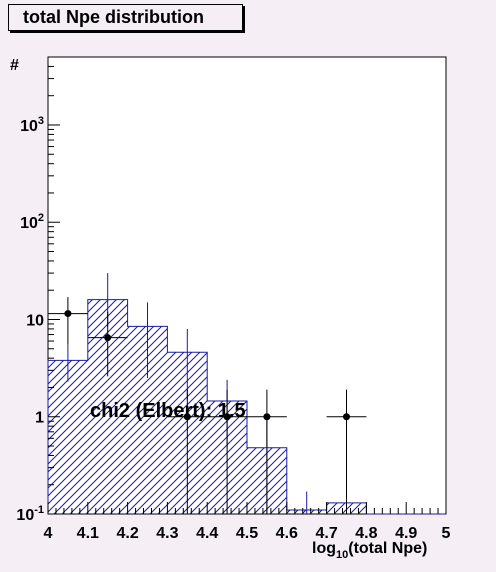  Describe the element at coordinates (207, 533) in the screenshot. I see `x-tick-label: 4.4` at that location.